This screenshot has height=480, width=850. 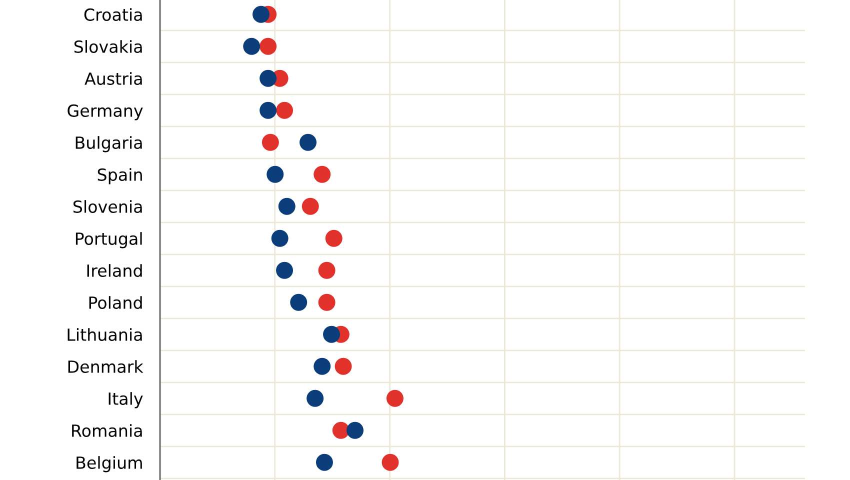 I want to click on y-tick-label: Germany, so click(x=105, y=112).